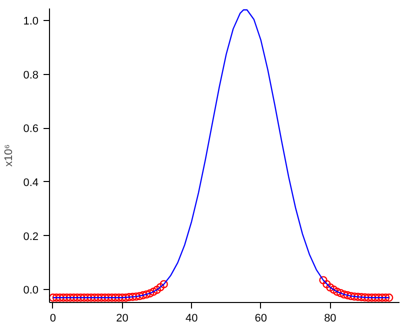 The image size is (419, 324). Describe the element at coordinates (31, 129) in the screenshot. I see `y-tick-label: 0.6` at that location.